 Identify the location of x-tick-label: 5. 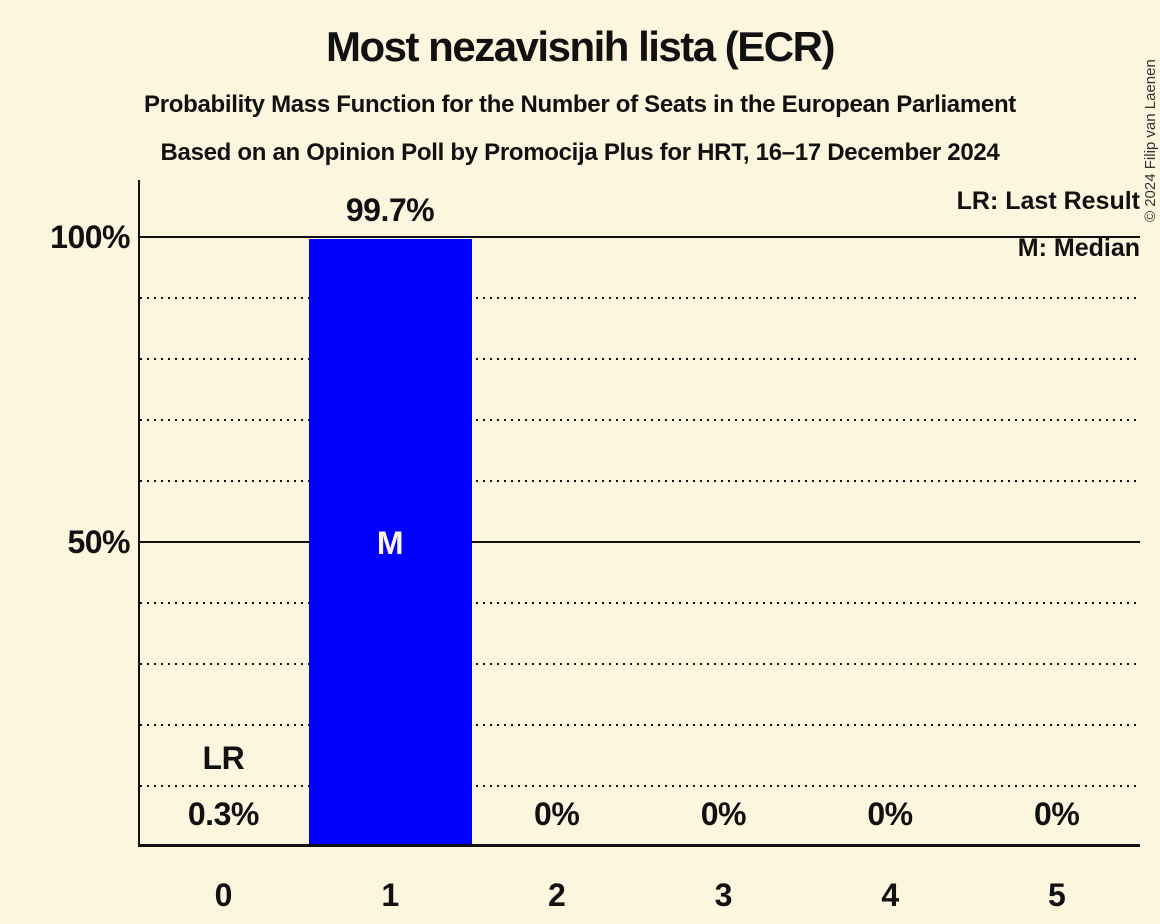
(1057, 895).